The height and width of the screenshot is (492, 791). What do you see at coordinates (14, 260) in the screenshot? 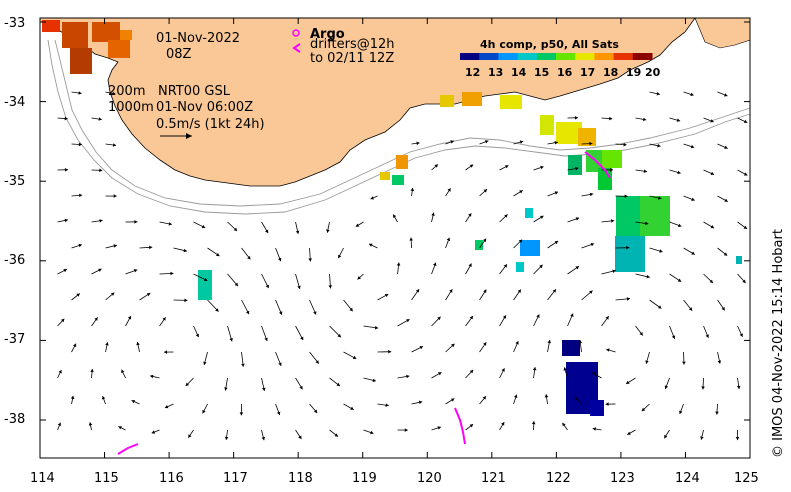
I see `lat-tick: -36` at bounding box center [14, 260].